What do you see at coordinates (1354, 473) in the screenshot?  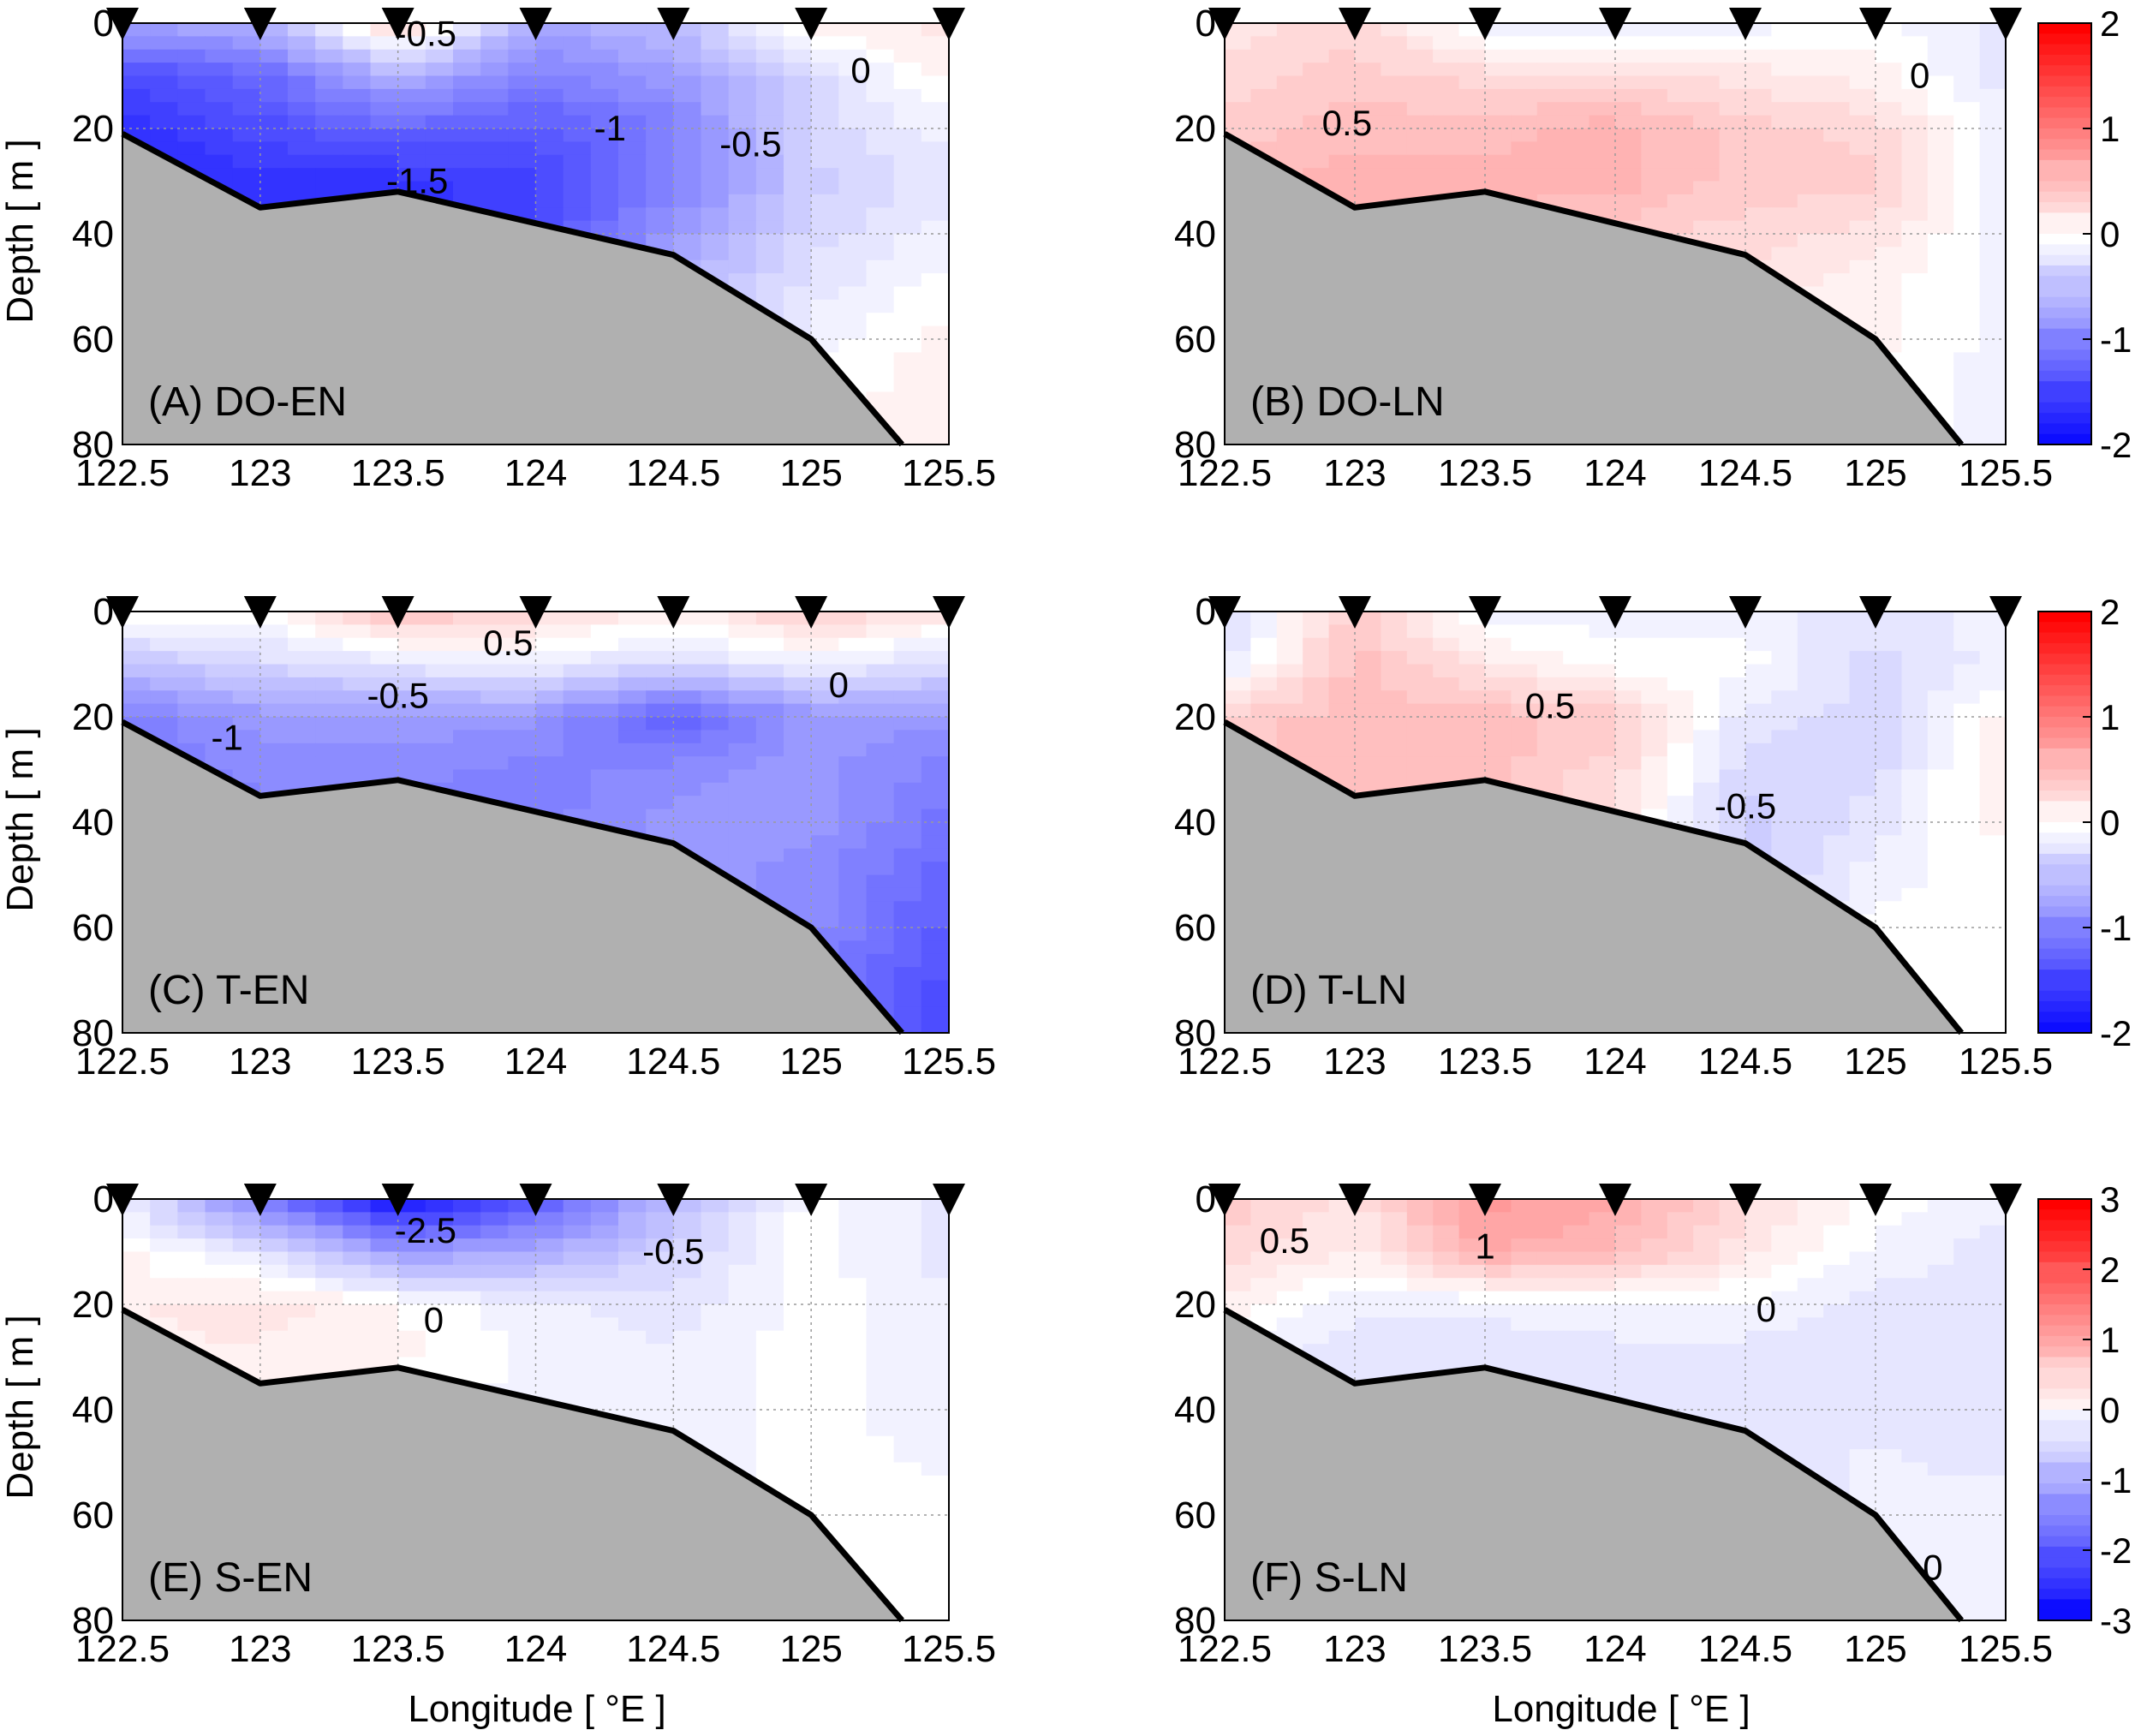 I see `x-tick-label: 123` at bounding box center [1354, 473].